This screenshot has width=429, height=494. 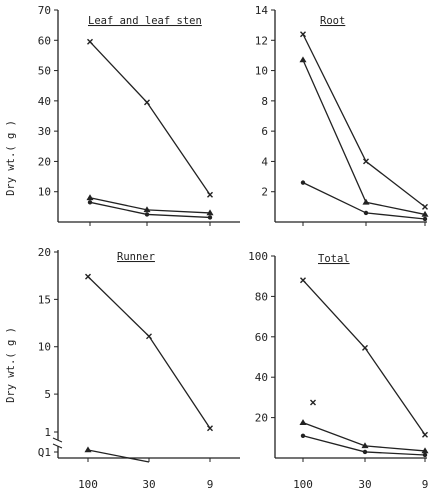 What do you see at coordinates (44, 299) in the screenshot?
I see `y-tick-label: 15` at bounding box center [44, 299].